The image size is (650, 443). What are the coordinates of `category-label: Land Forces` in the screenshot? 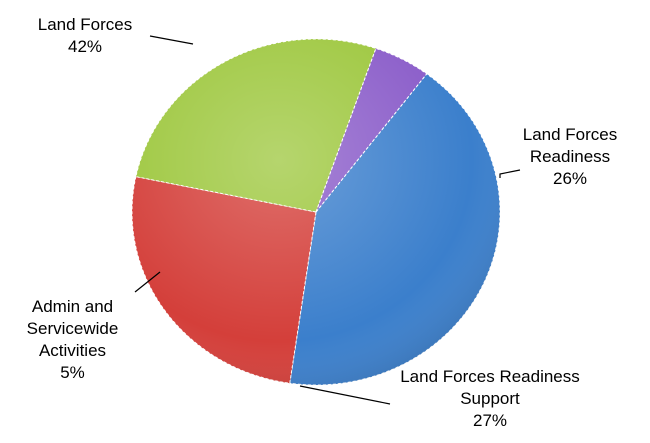 It's located at (85, 24).